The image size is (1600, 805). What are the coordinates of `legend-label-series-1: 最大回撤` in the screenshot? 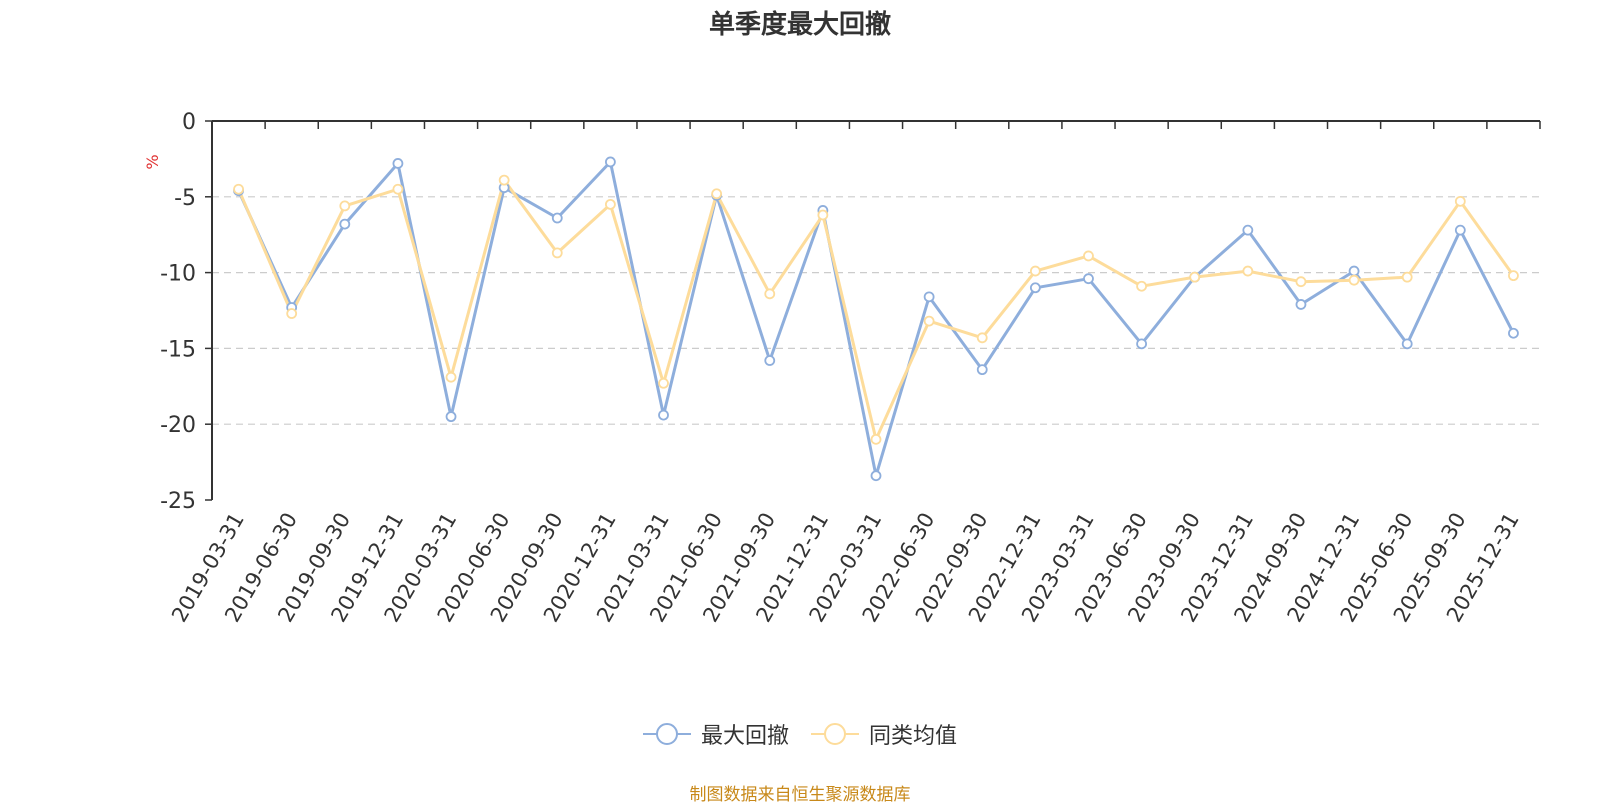 It's located at (744, 736).